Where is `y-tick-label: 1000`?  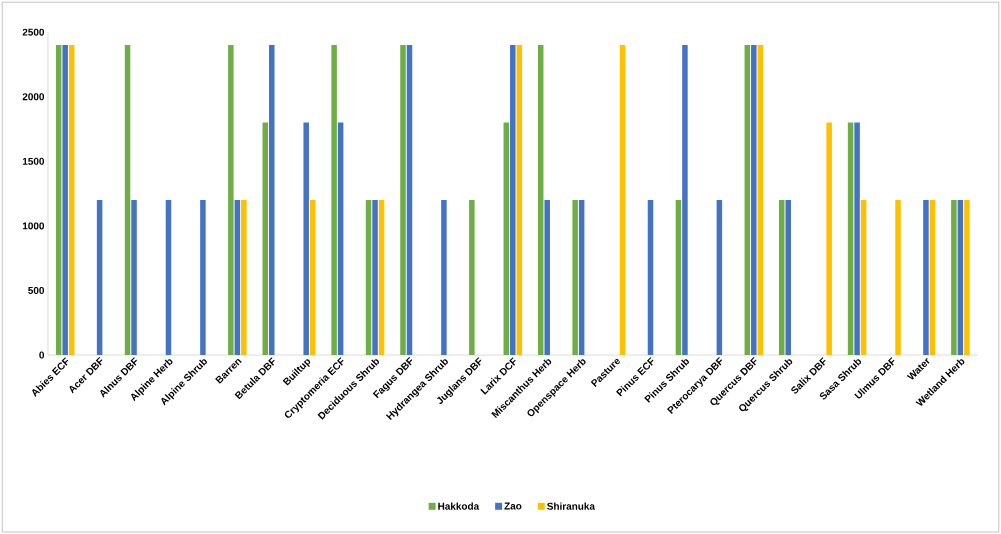 y-tick-label: 1000 is located at coordinates (33, 226).